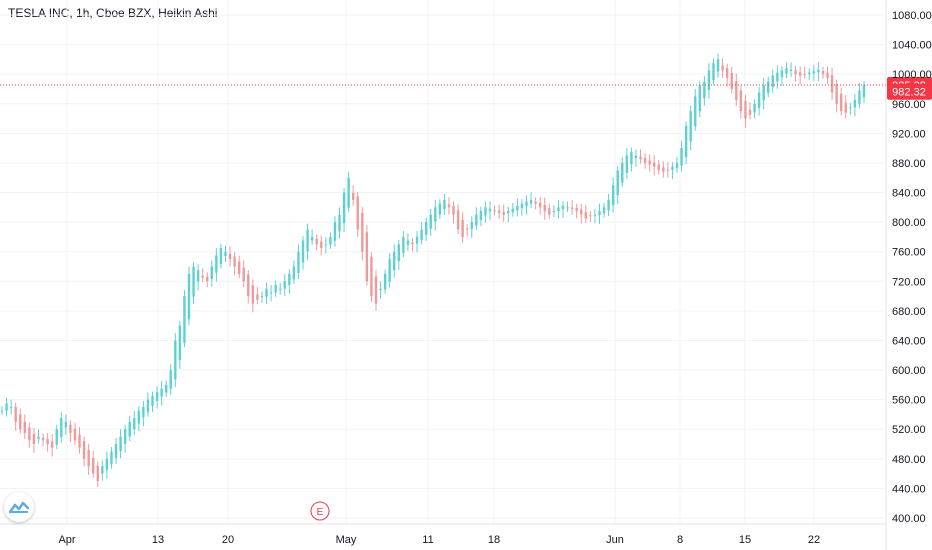 This screenshot has width=932, height=550. What do you see at coordinates (745, 540) in the screenshot?
I see `x-tick-label: 15` at bounding box center [745, 540].